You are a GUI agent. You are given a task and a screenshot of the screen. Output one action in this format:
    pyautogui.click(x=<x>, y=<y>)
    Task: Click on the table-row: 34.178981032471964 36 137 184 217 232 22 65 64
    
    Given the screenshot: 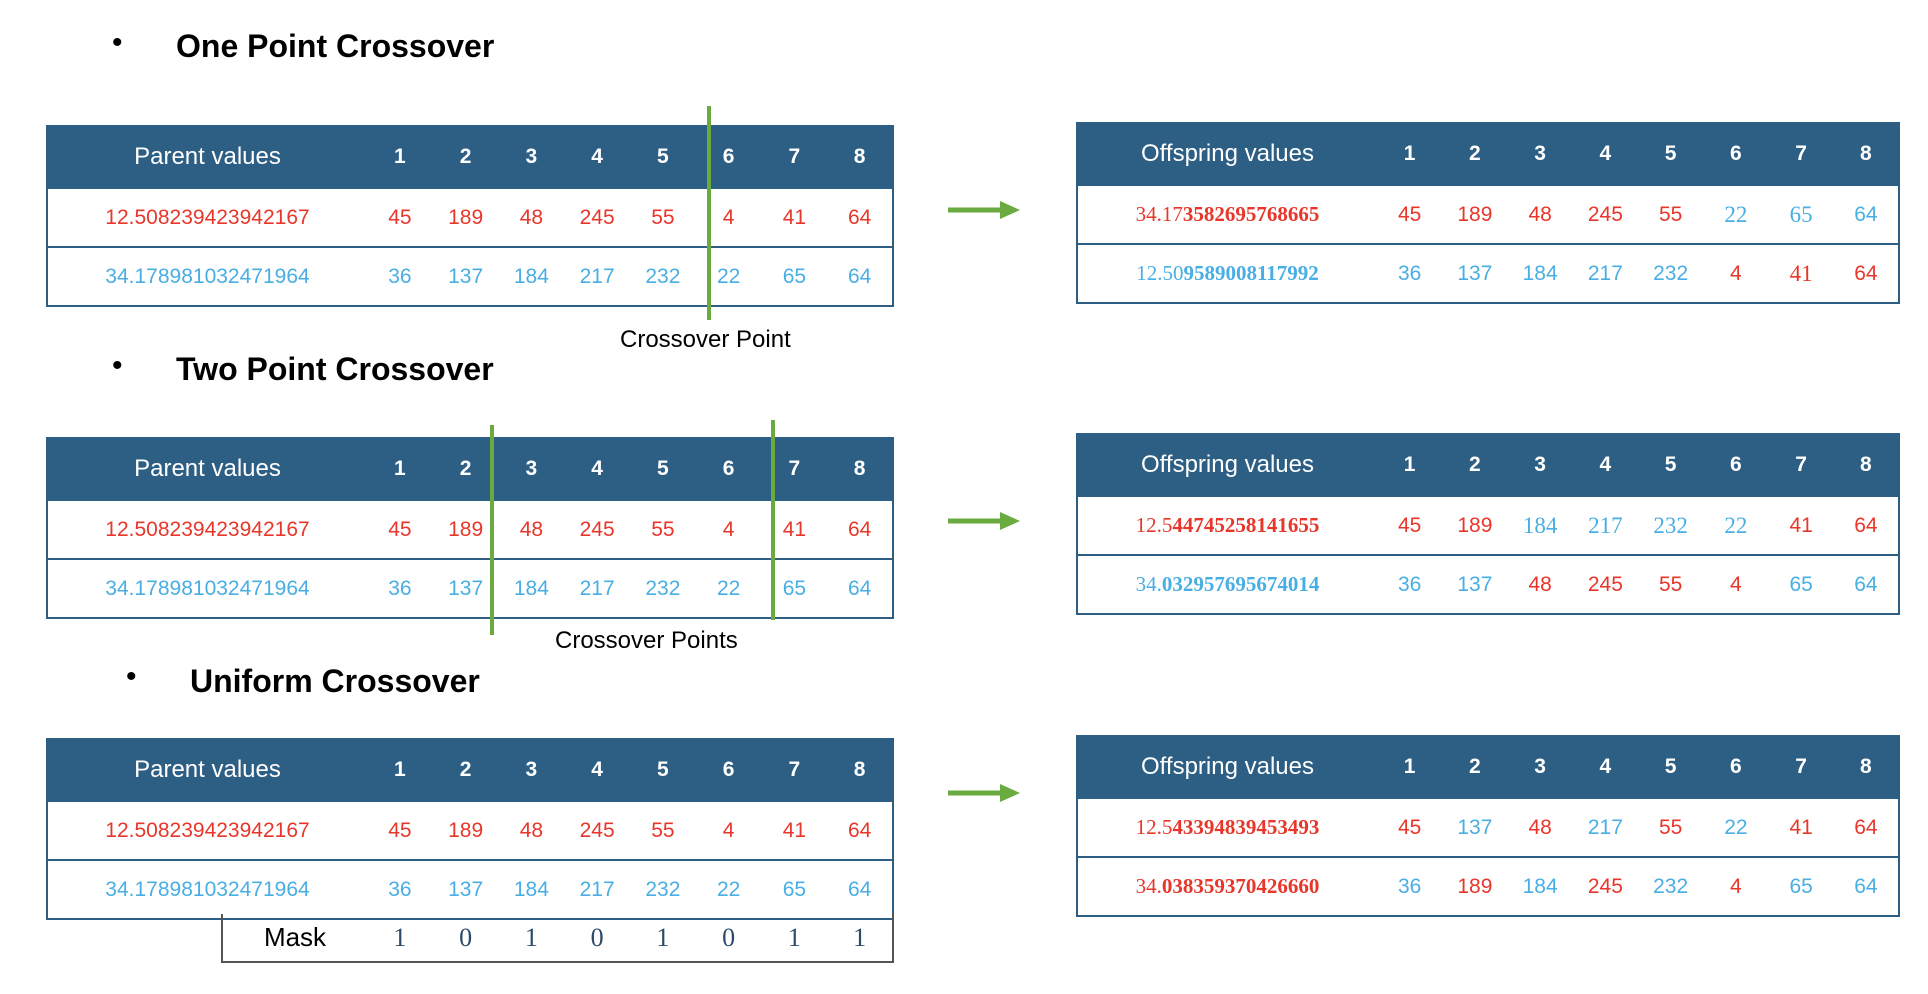 What is the action you would take?
    pyautogui.click(x=470, y=276)
    